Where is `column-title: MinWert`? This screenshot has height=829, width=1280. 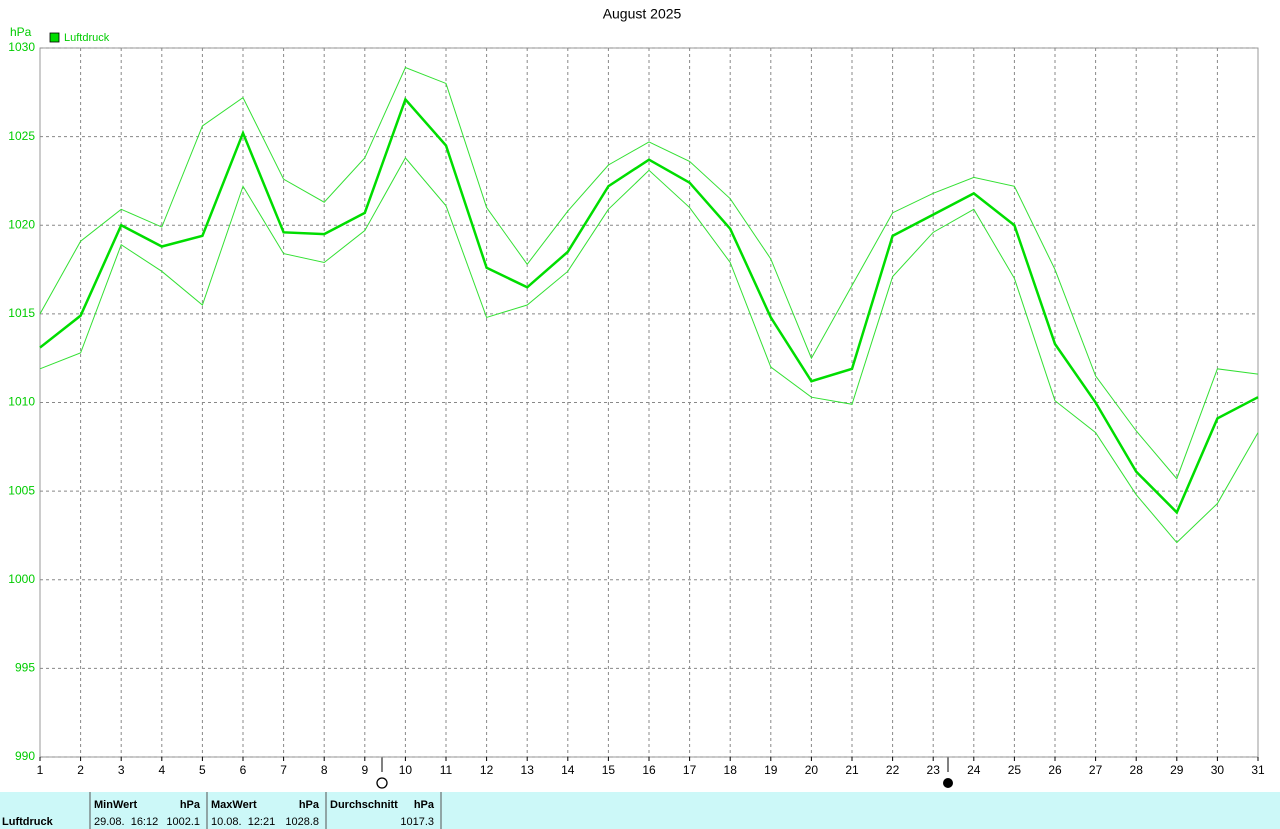
column-title: MinWert is located at coordinates (116, 805).